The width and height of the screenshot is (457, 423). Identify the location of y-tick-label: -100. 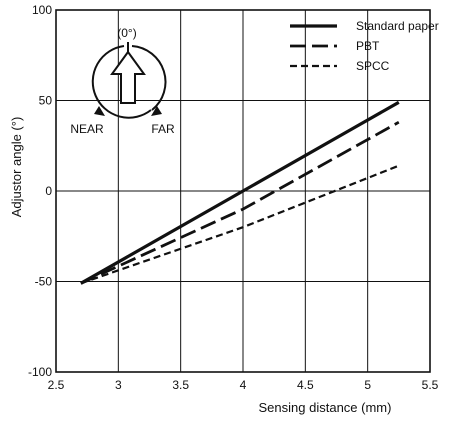
(40, 372).